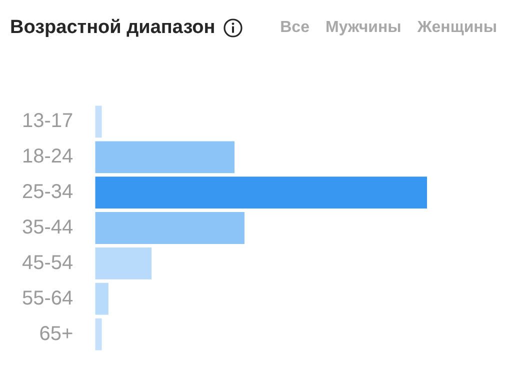 The width and height of the screenshot is (505, 389). I want to click on chart-title: Возрастной диапазон, so click(113, 28).